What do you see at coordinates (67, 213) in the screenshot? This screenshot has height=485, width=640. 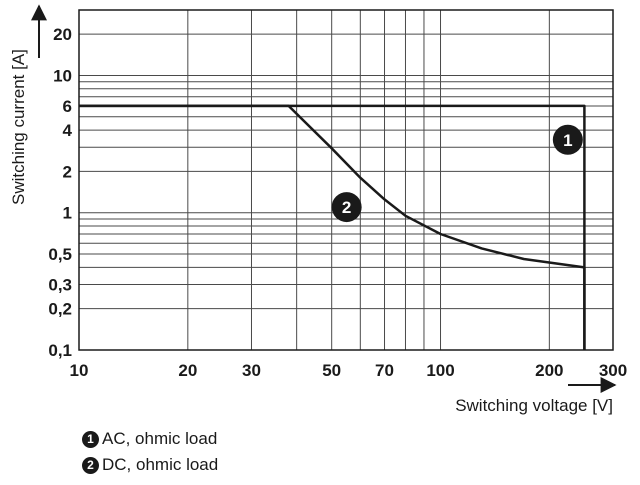 I see `y-tick-label-4: 1` at bounding box center [67, 213].